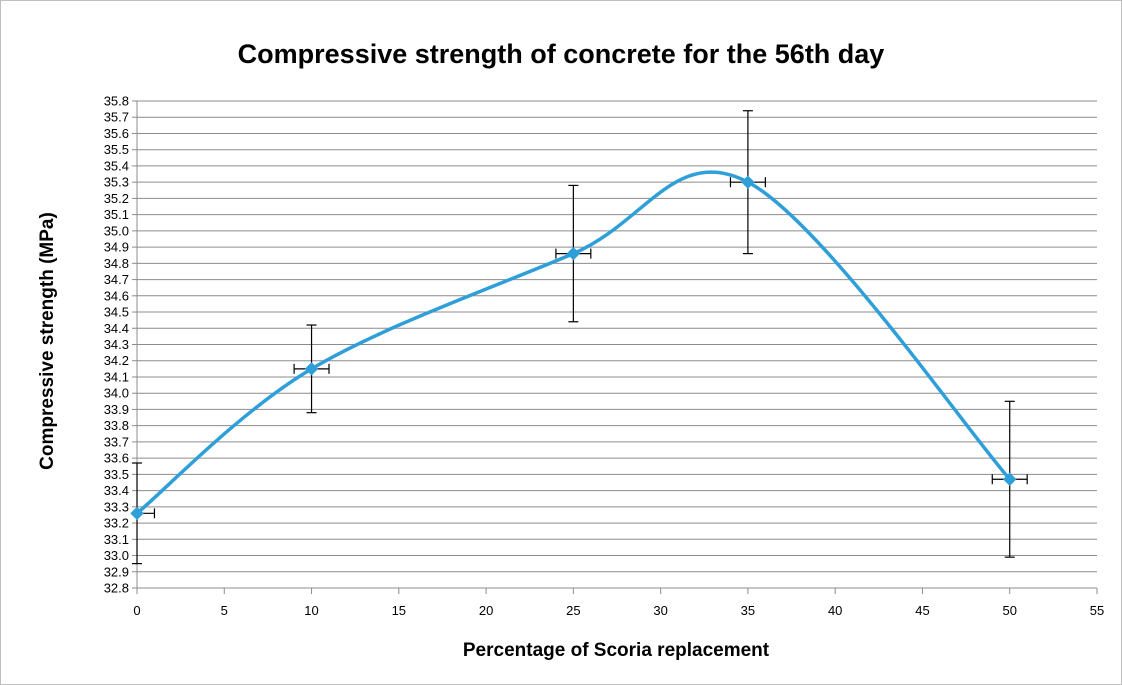  Describe the element at coordinates (616, 650) in the screenshot. I see `x-axis-title: Percentage of Scoria replacement` at that location.